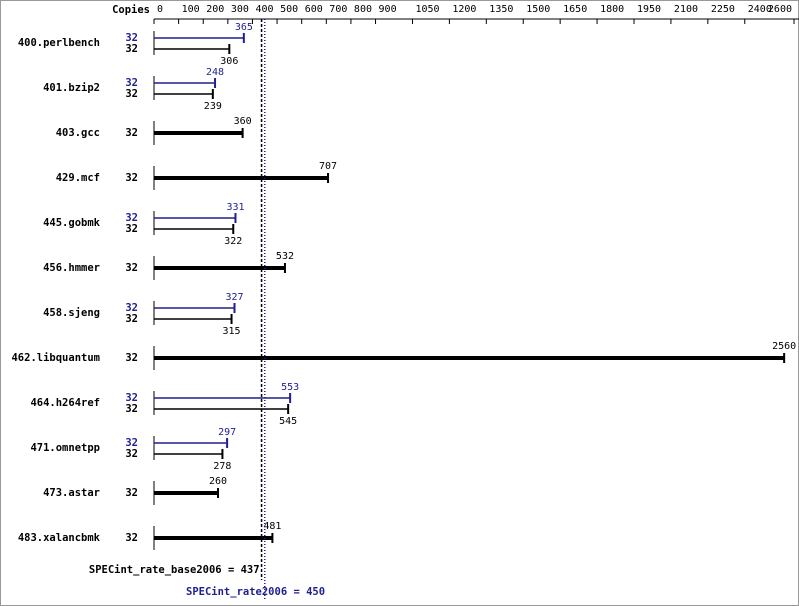 This screenshot has height=606, width=799. Describe the element at coordinates (174, 570) in the screenshot. I see `mean-label: SPECint_rate_base2006 = 437` at that location.